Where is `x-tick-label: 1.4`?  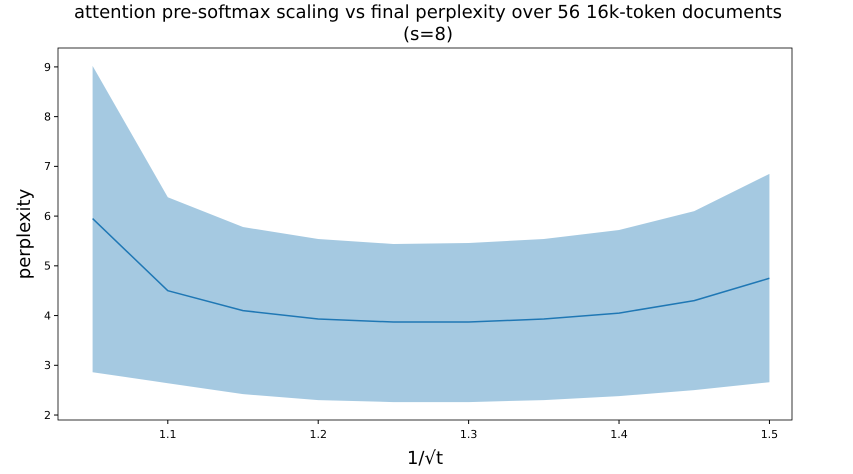
x-tick-label: 1.4 is located at coordinates (619, 434).